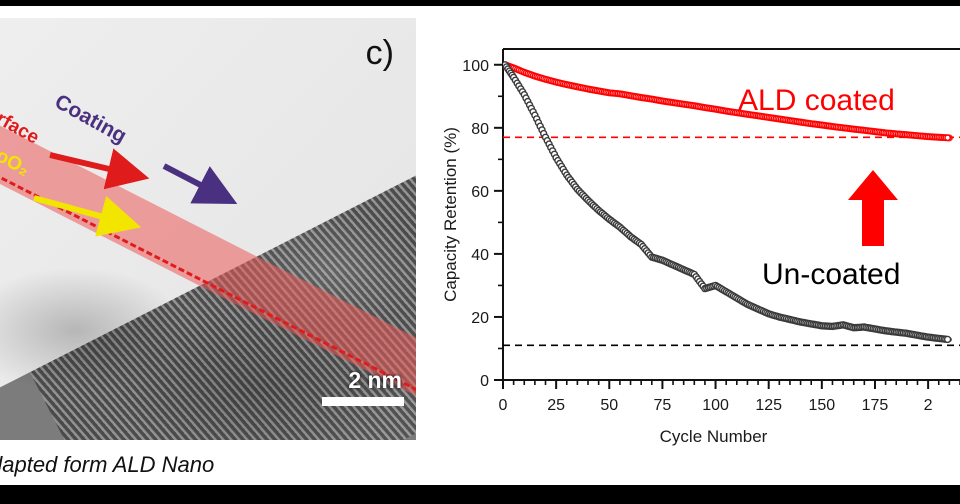  What do you see at coordinates (480, 3) in the screenshot?
I see `top-border-bar` at bounding box center [480, 3].